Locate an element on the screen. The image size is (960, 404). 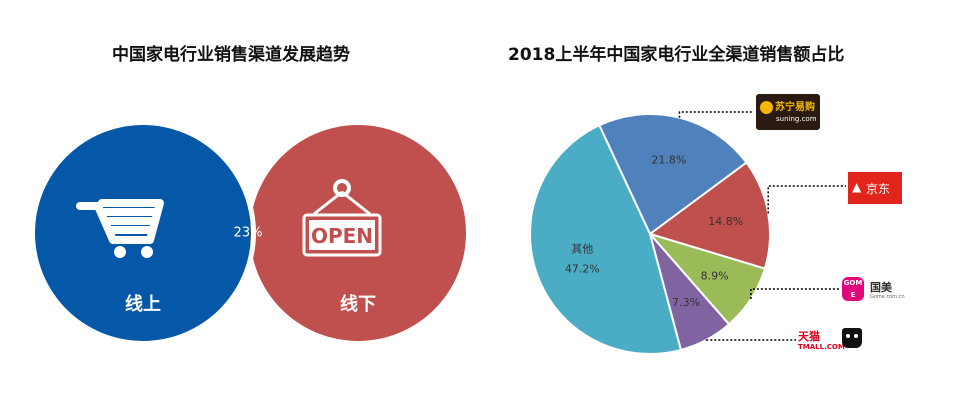
tmall-logo: 天猫 TMALL.COM is located at coordinates (831, 341).